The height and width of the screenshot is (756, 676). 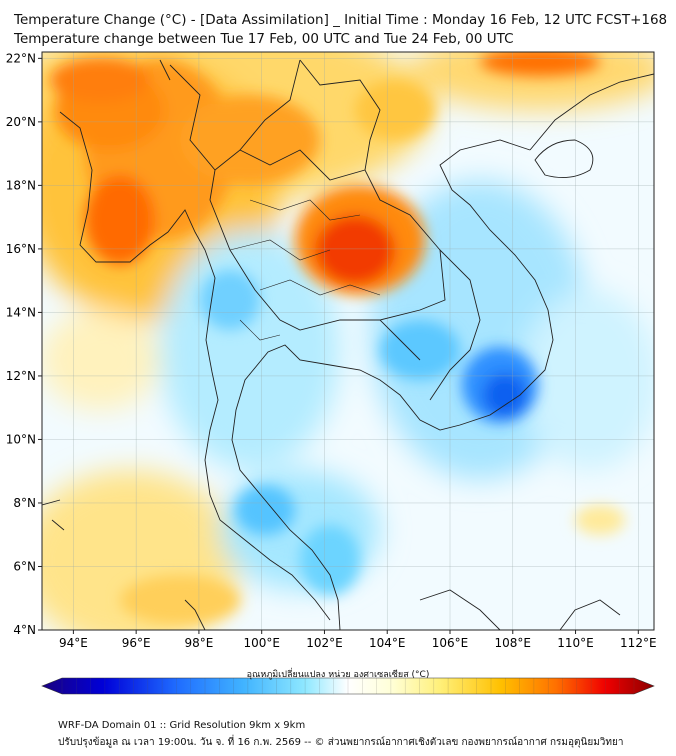 What do you see at coordinates (205, 699) in the screenshot?
I see `colorbar-tick-label: -2` at bounding box center [205, 699].